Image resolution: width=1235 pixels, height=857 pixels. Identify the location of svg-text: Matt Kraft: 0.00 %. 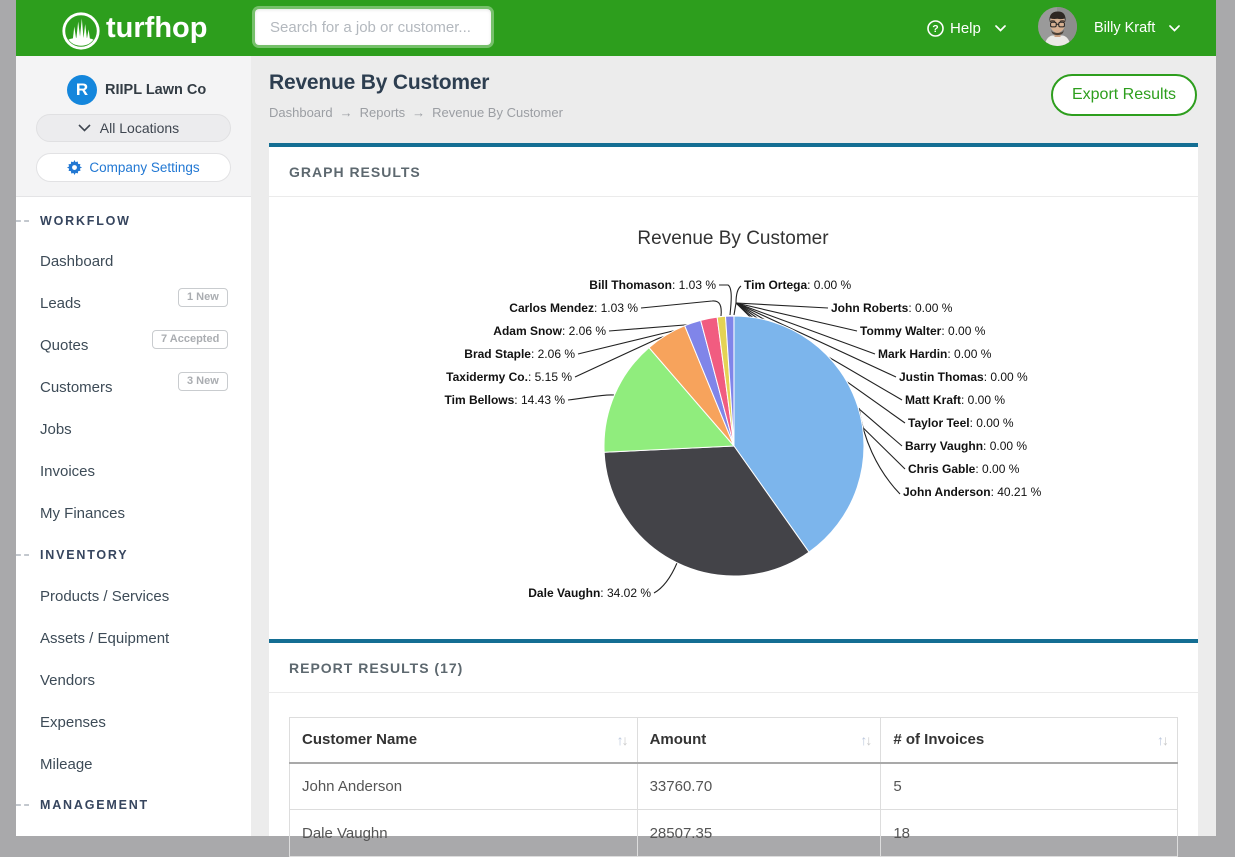
(955, 400).